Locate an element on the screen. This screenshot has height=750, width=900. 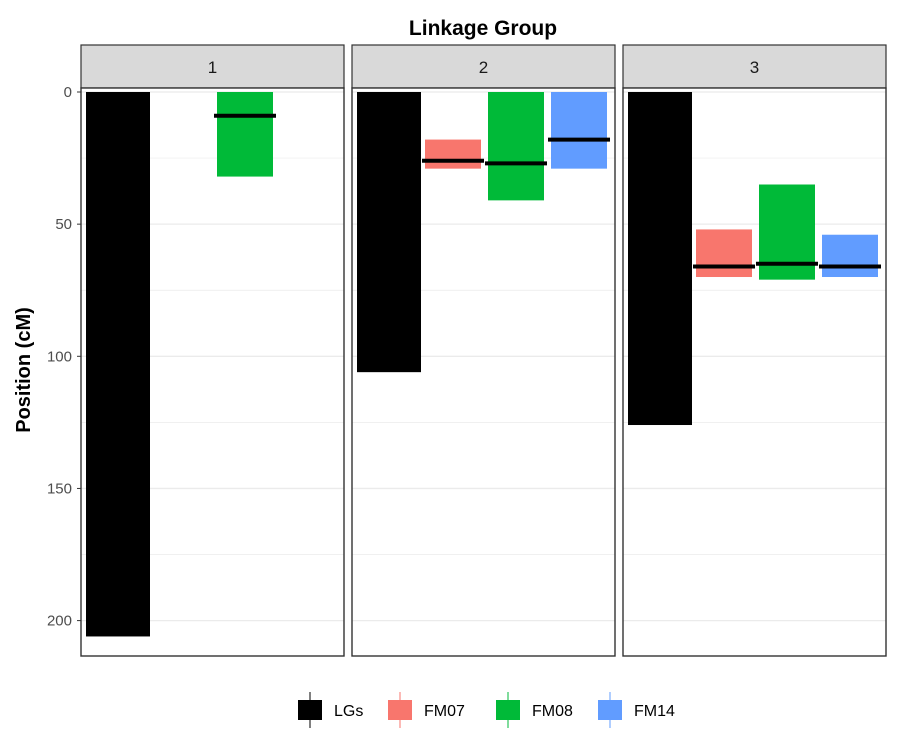
legend-label: FM08 is located at coordinates (552, 711).